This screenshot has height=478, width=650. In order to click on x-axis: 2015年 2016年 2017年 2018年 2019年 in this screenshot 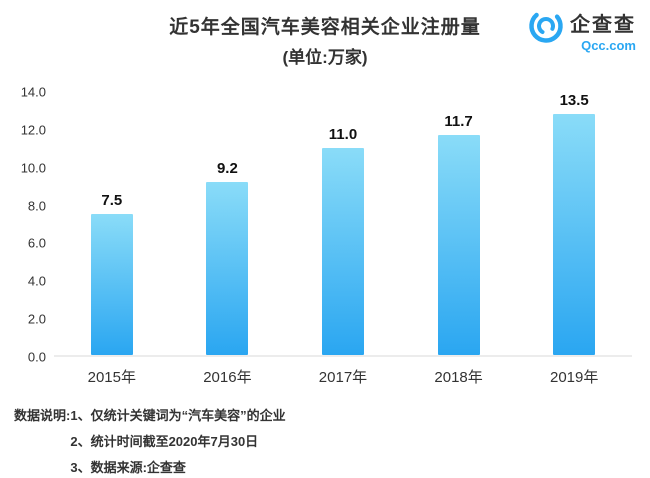, I will do `click(343, 372)`.